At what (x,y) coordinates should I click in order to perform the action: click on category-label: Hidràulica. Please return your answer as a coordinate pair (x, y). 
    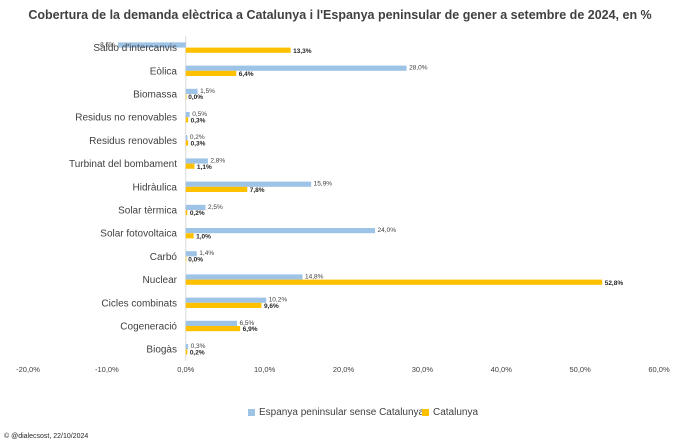
    Looking at the image, I should click on (155, 187).